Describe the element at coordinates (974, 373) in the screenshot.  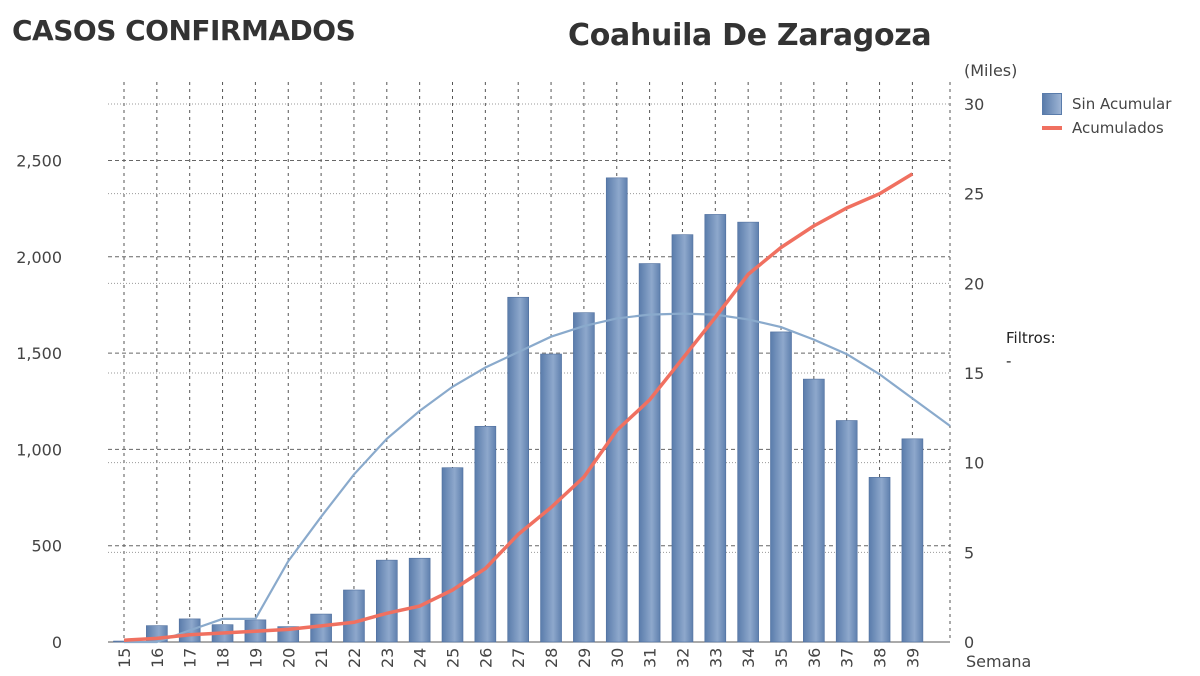
I see `y-right-tick-15: 15` at that location.